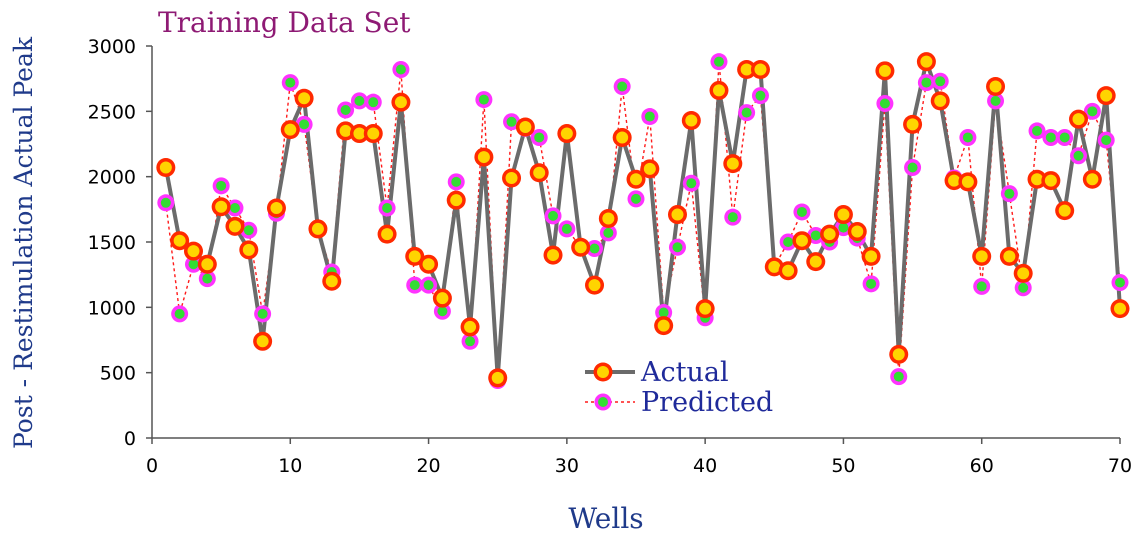 This screenshot has width=1140, height=535. Describe the element at coordinates (112, 308) in the screenshot. I see `y-tick-label: 1000` at that location.